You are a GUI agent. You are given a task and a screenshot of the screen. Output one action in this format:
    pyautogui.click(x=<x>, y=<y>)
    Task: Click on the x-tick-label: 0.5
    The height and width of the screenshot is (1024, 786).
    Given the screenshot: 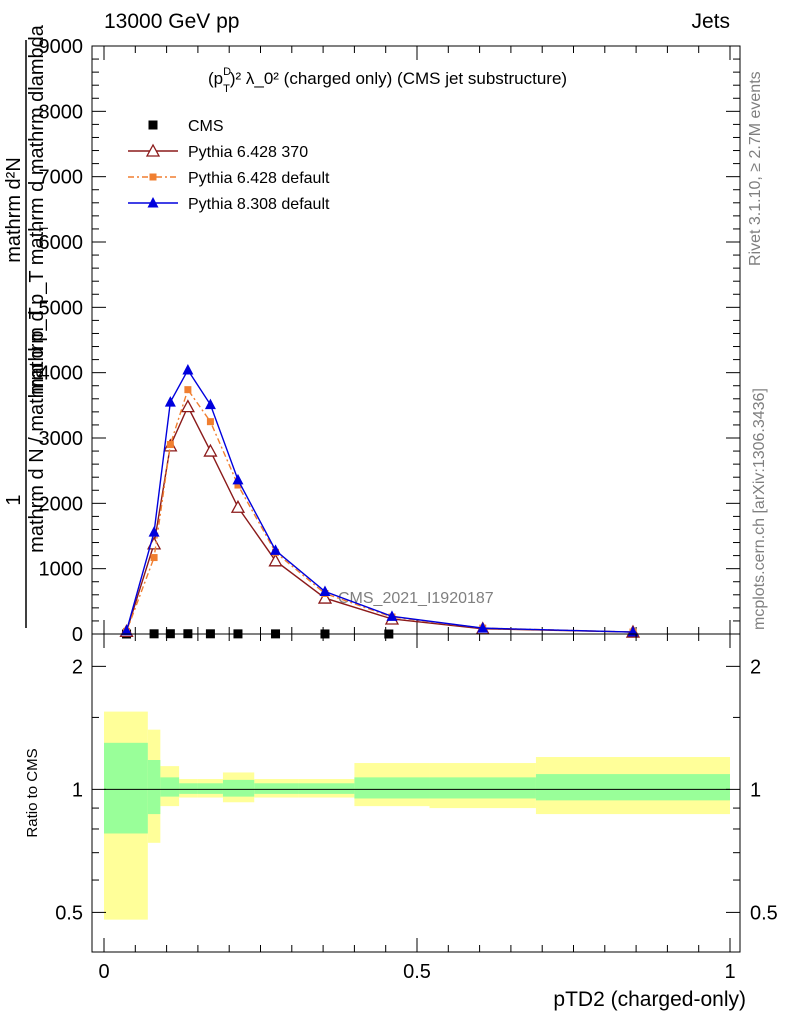 What is the action you would take?
    pyautogui.click(x=417, y=972)
    